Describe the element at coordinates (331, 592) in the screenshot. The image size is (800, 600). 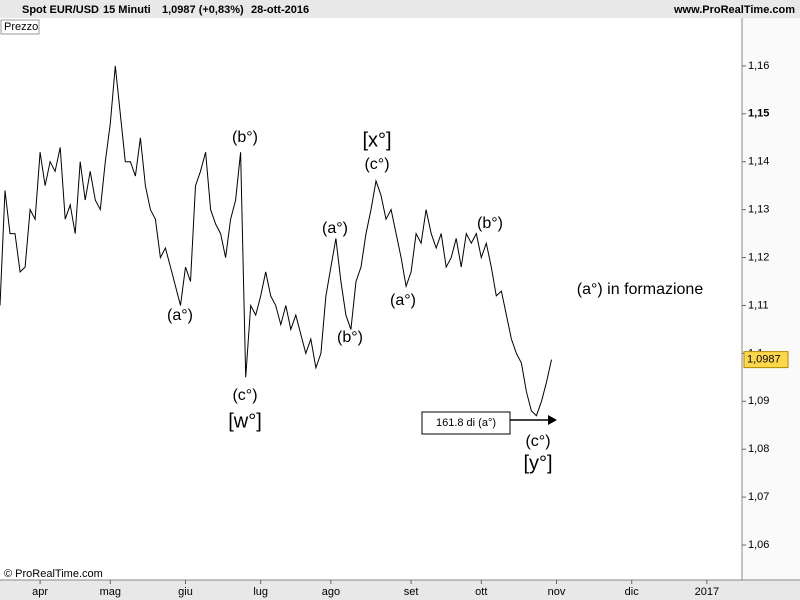
I see `x-tick-label: ago` at that location.